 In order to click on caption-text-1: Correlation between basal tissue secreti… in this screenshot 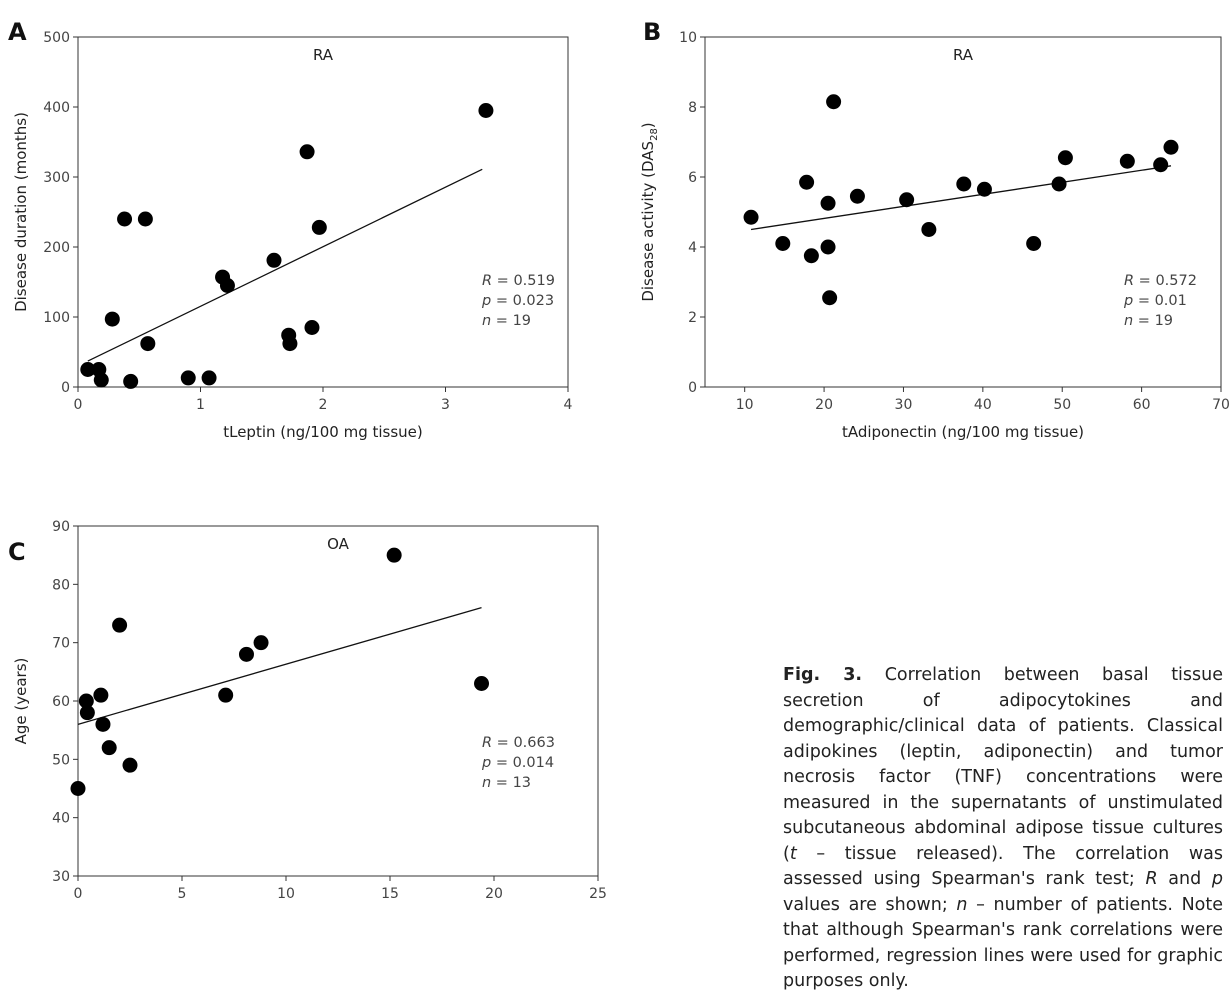, I will do `click(1003, 764)`.